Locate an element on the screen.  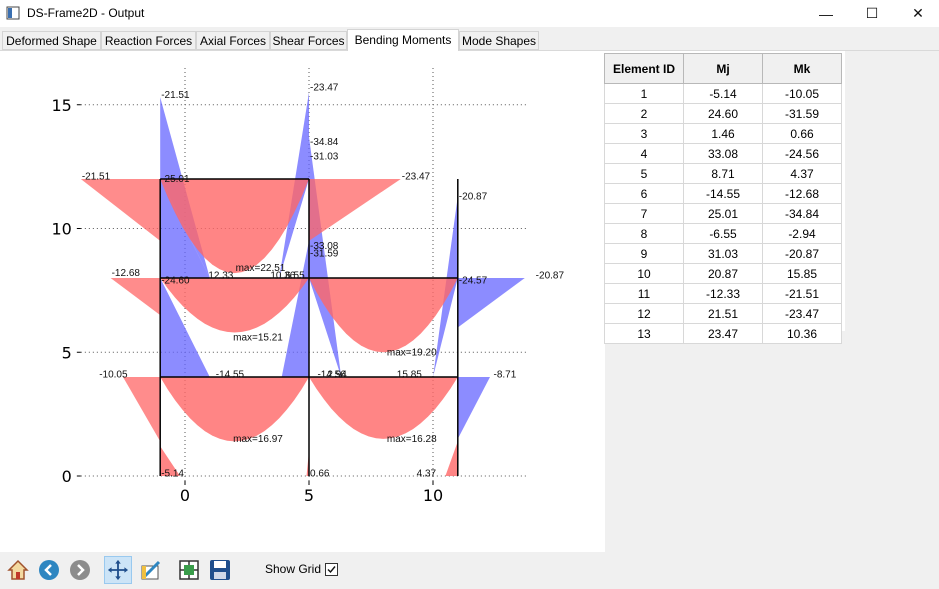
table-row: 9 31.03 -20.87 is located at coordinates (723, 253).